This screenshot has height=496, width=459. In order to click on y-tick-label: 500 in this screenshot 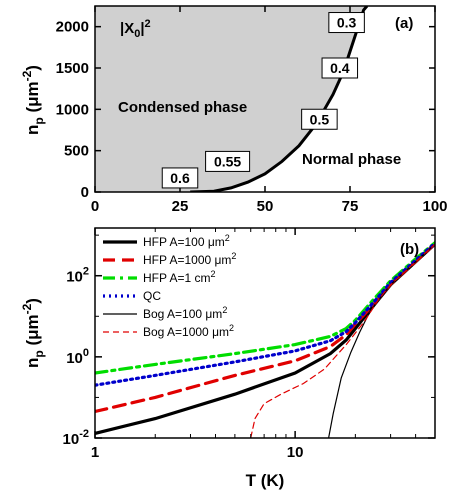, I will do `click(76, 151)`.